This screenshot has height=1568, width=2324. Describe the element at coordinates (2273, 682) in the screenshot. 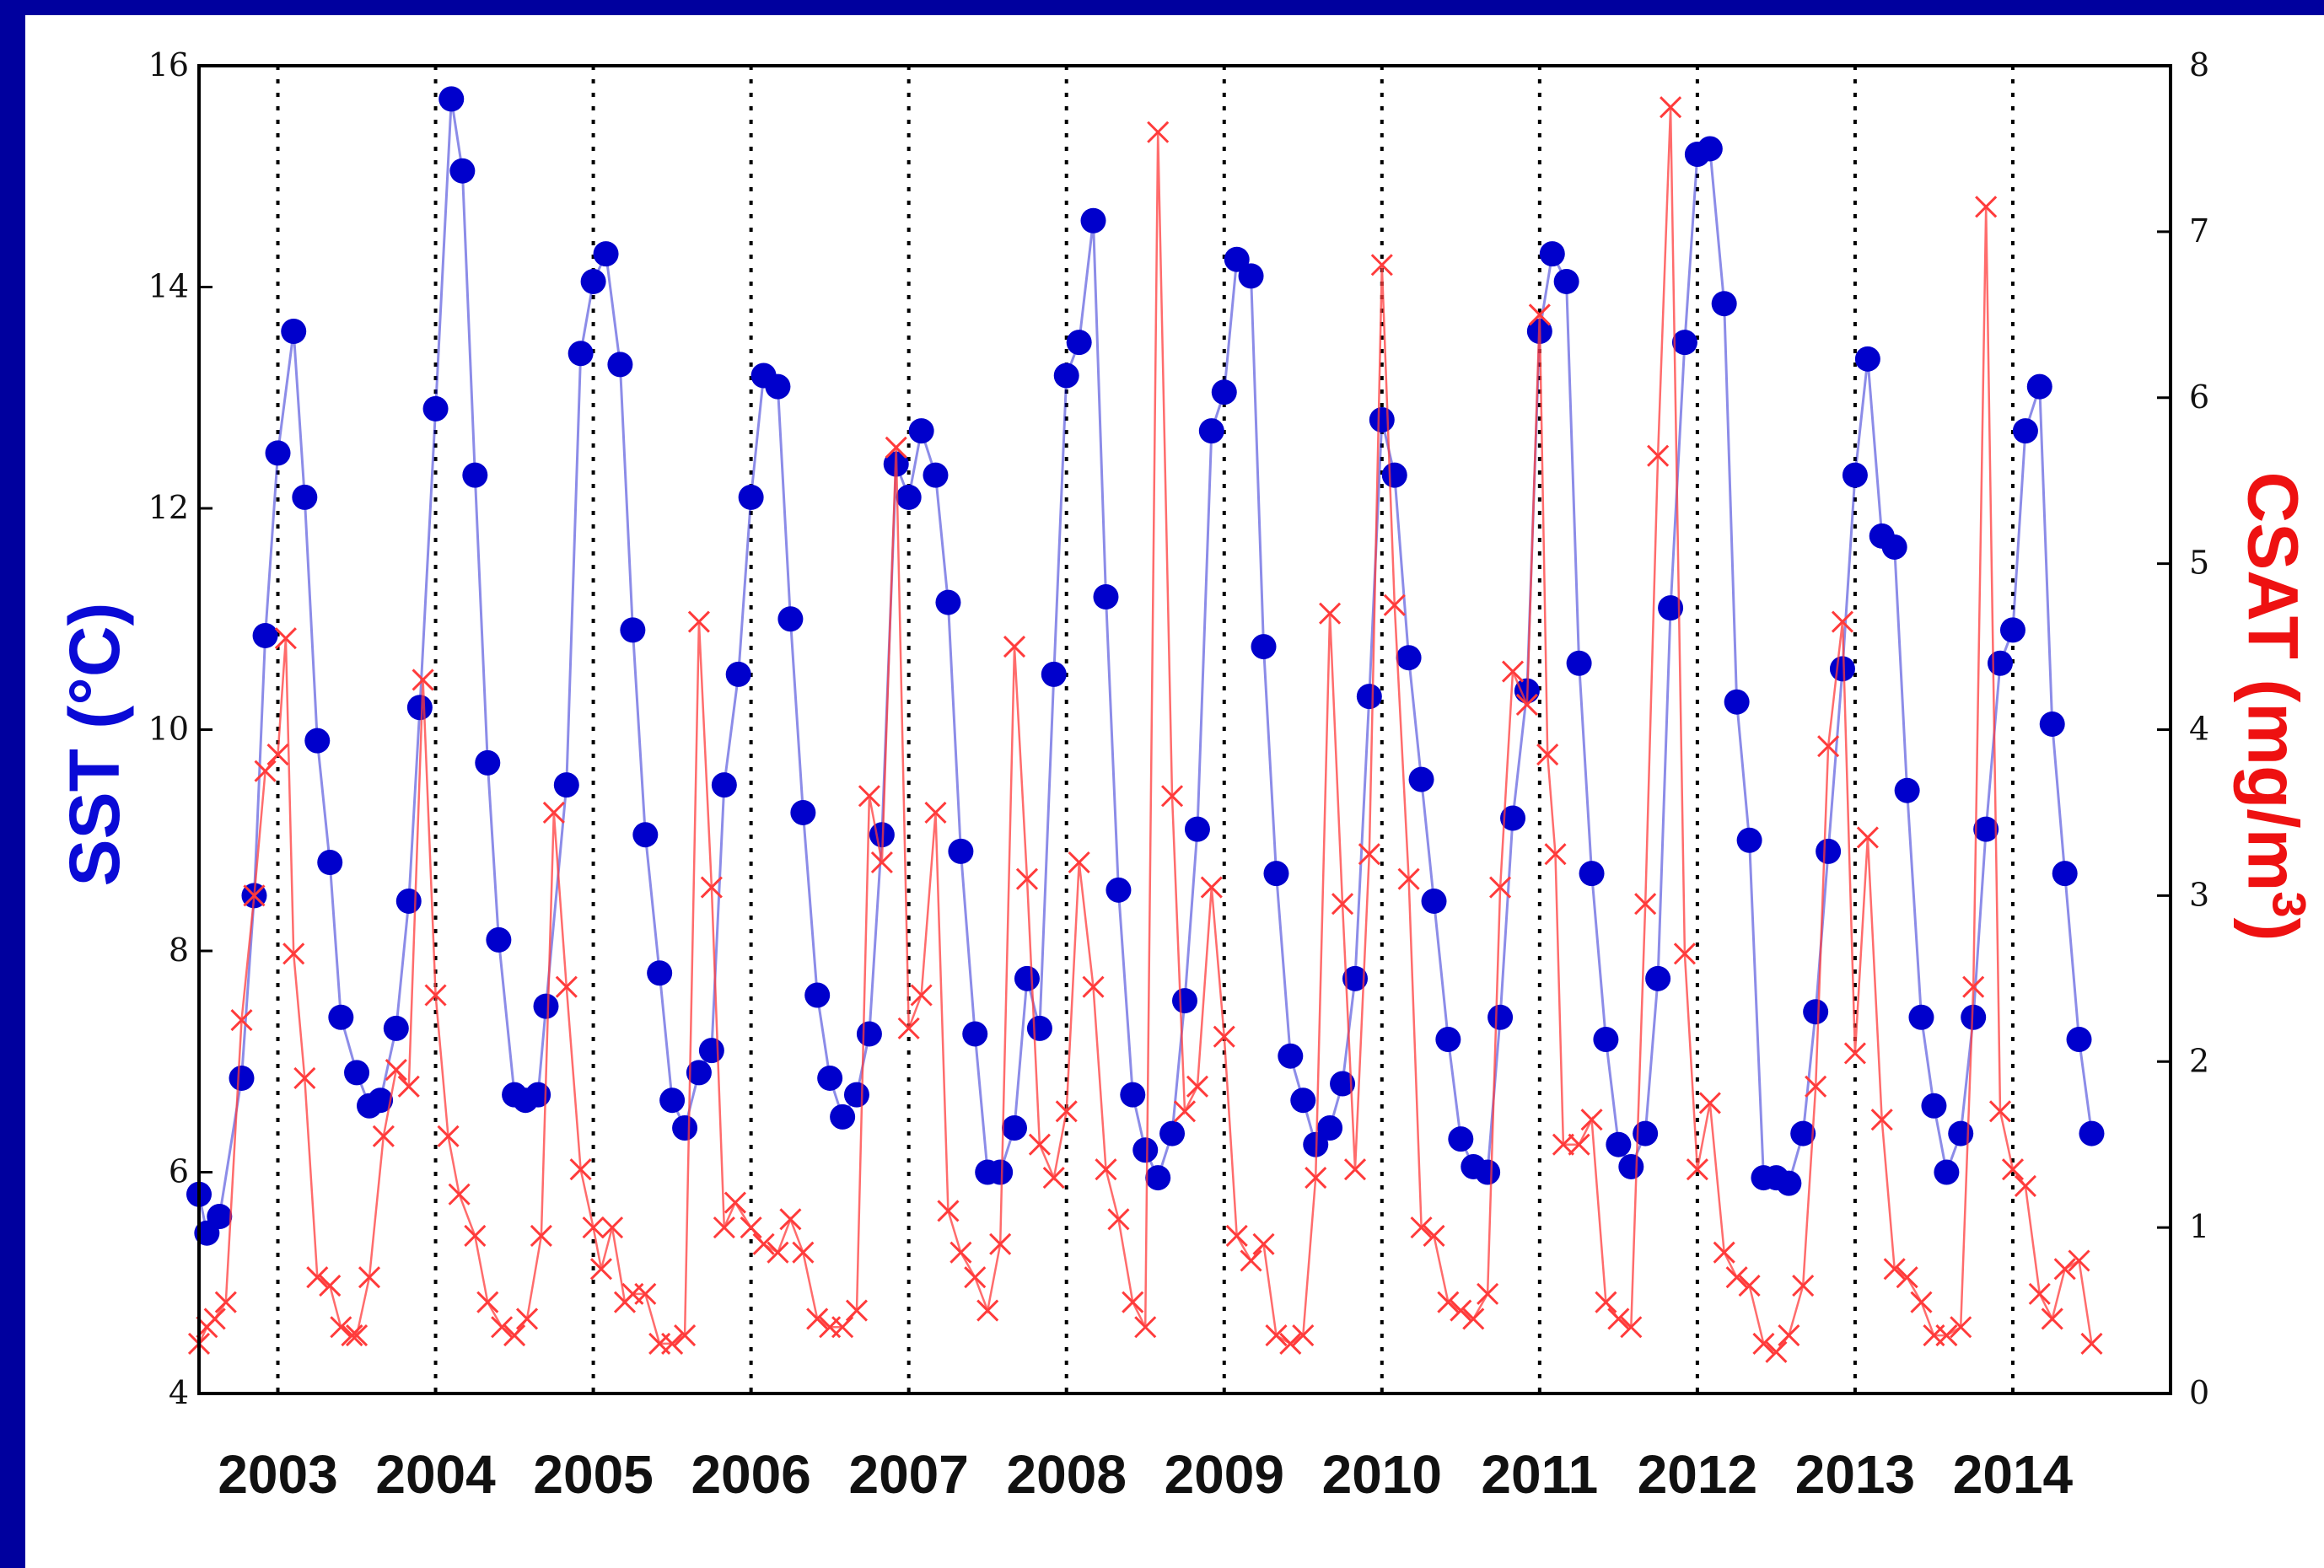

I see `y-axis-right-label-main: CSAT (mg/m` at that location.